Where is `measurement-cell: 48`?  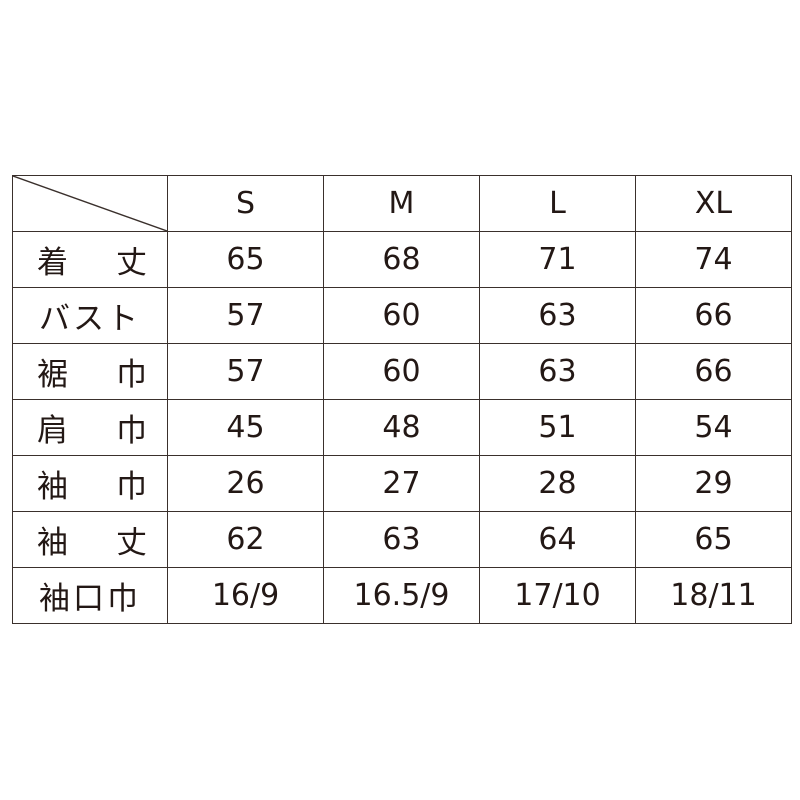
measurement-cell: 48 is located at coordinates (401, 427).